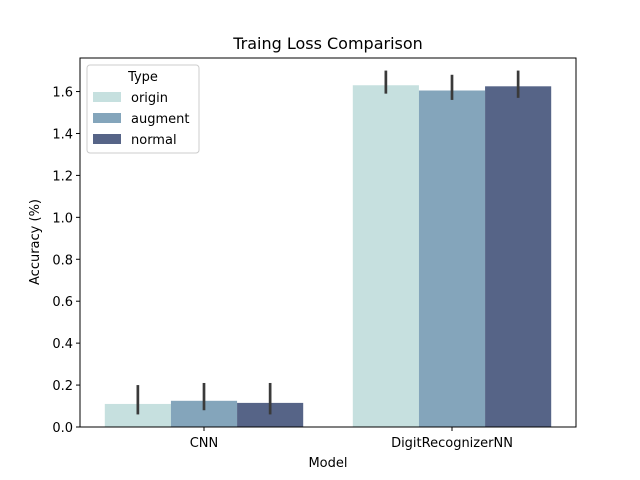 This screenshot has width=640, height=480. Describe the element at coordinates (154, 140) in the screenshot. I see `legend-label-normal: normal` at that location.